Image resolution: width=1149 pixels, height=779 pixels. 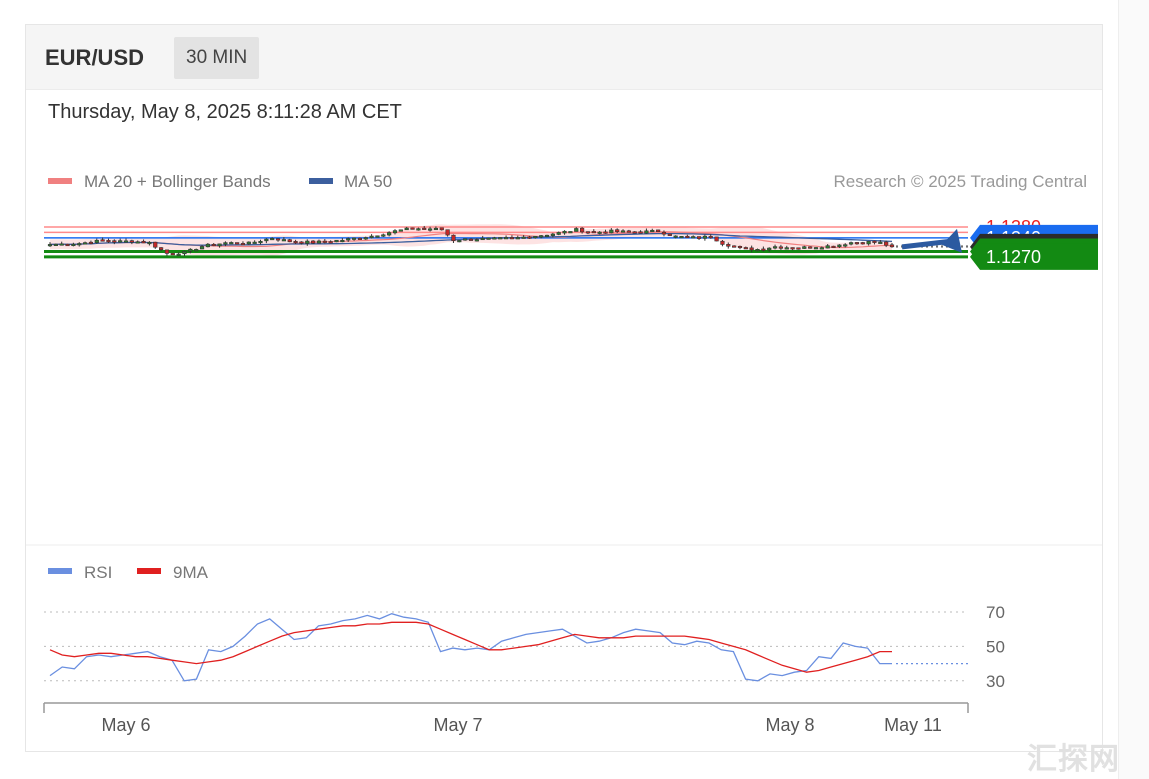 What do you see at coordinates (506, 718) in the screenshot?
I see `x-axis: May 6 May 7 May 8 May 11` at bounding box center [506, 718].